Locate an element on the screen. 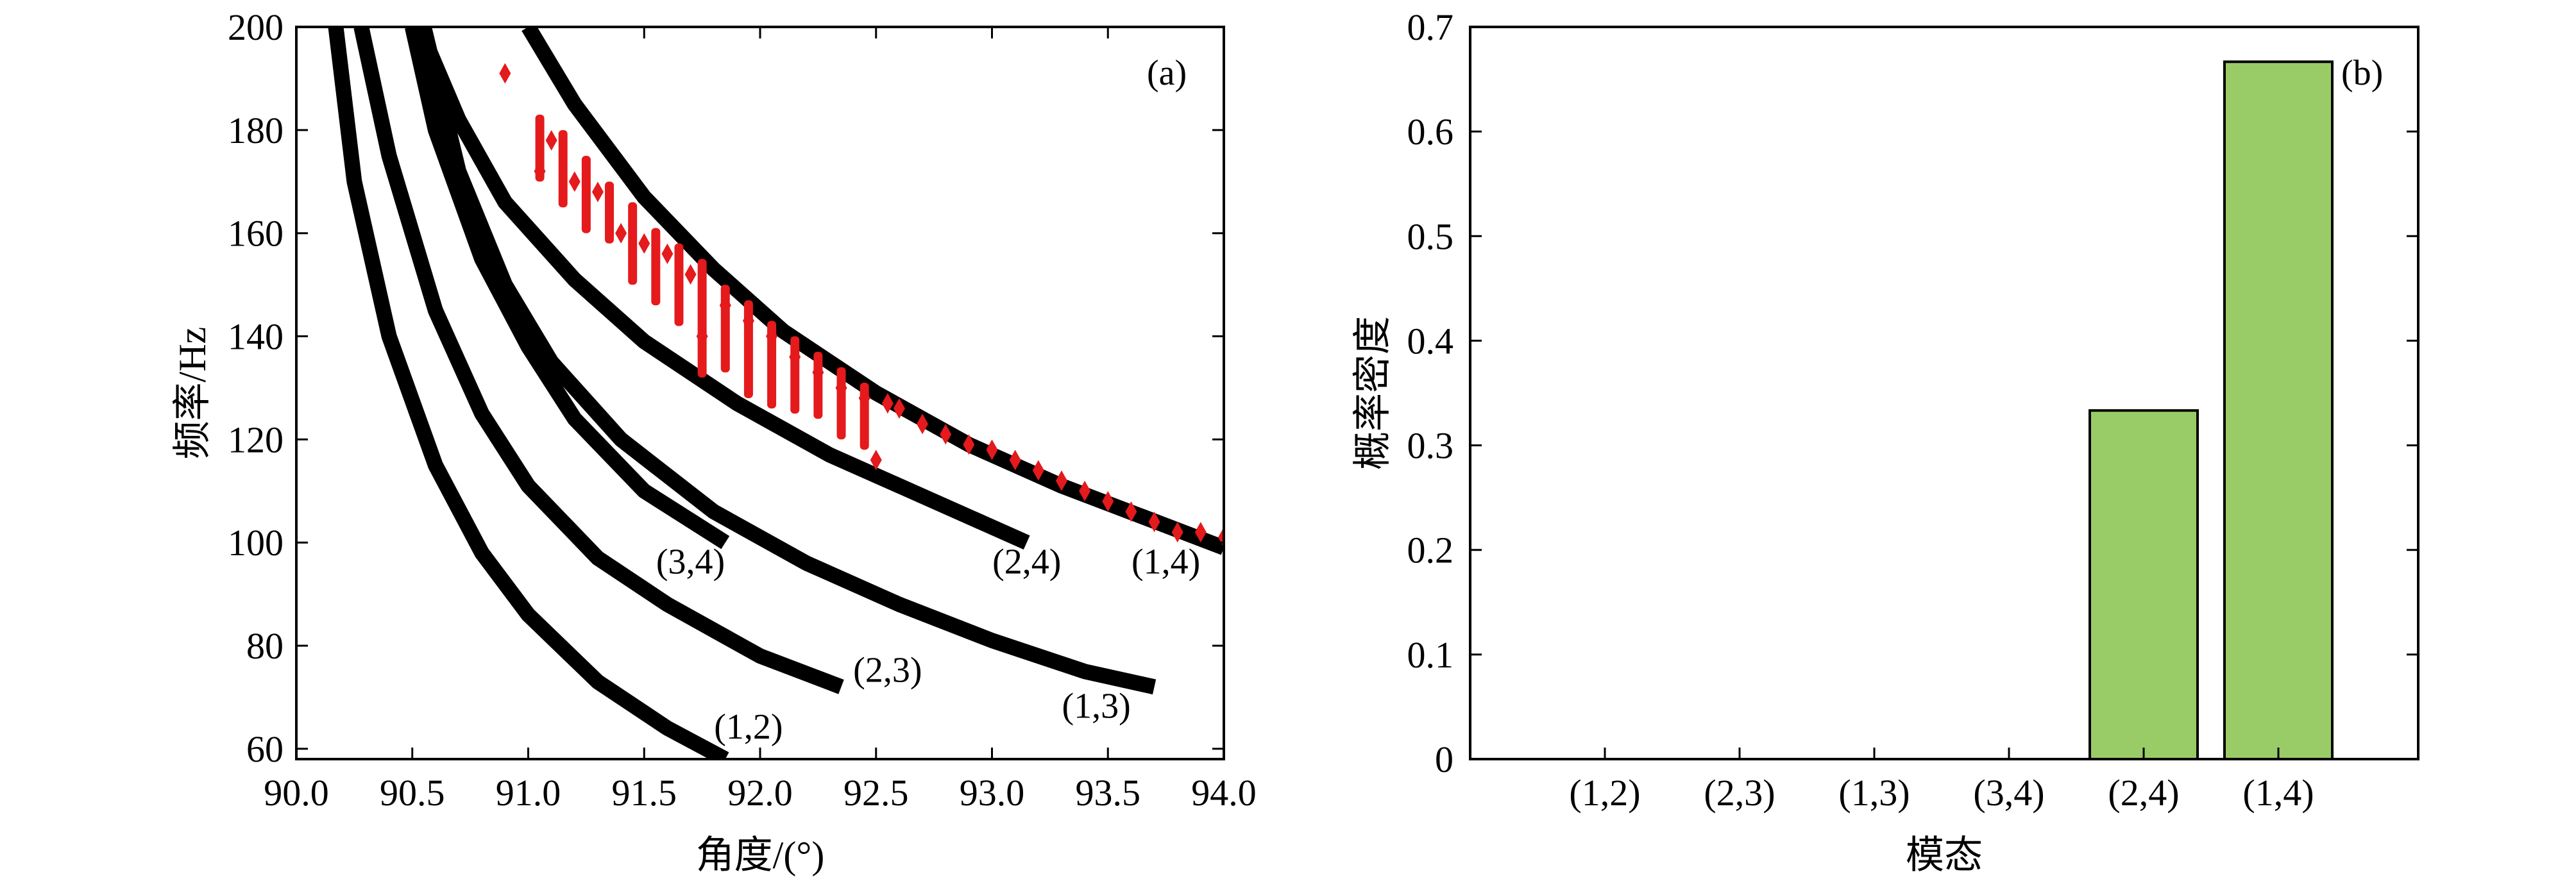 This screenshot has width=2576, height=879. x-tick-label: 91.0 is located at coordinates (528, 793).